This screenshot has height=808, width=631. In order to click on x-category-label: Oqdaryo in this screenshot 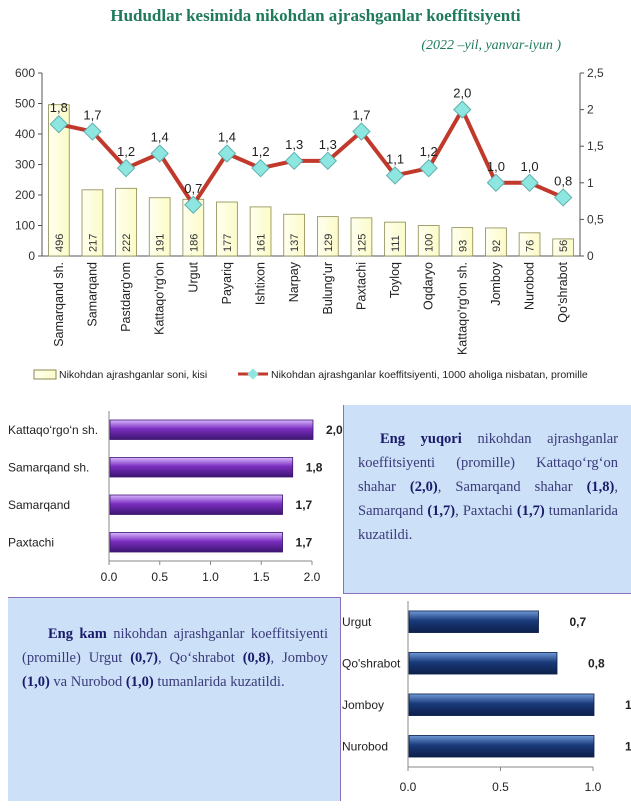, I will do `click(429, 286)`.